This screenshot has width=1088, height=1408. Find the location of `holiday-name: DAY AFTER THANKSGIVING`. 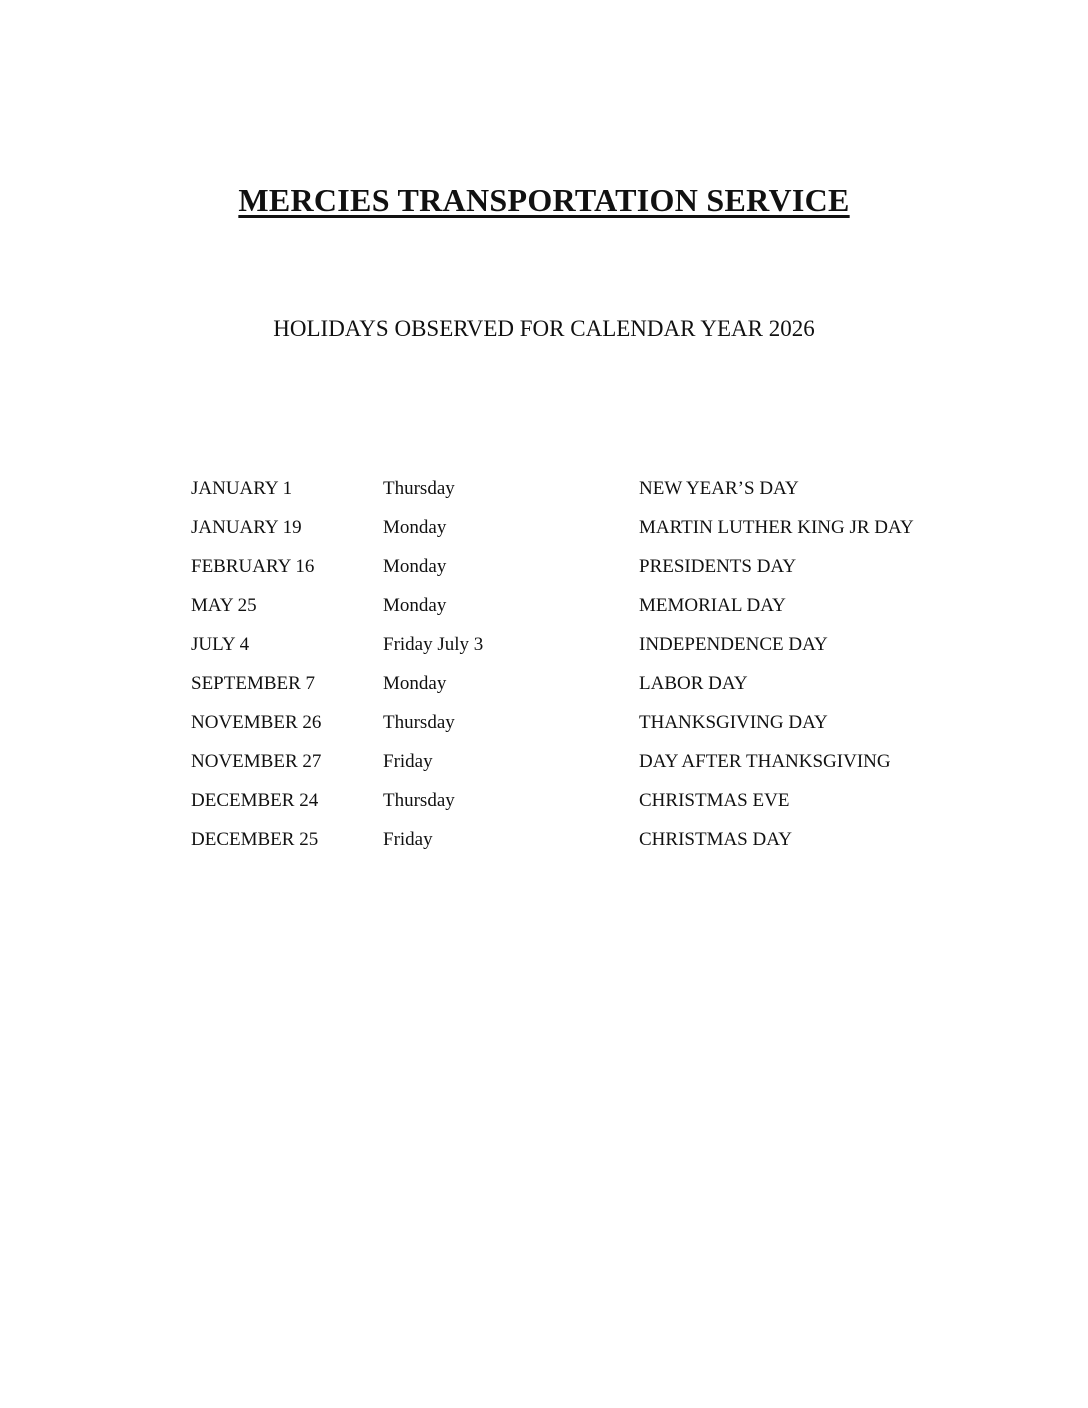

holiday-name: DAY AFTER THANKSGIVING is located at coordinates (765, 761).